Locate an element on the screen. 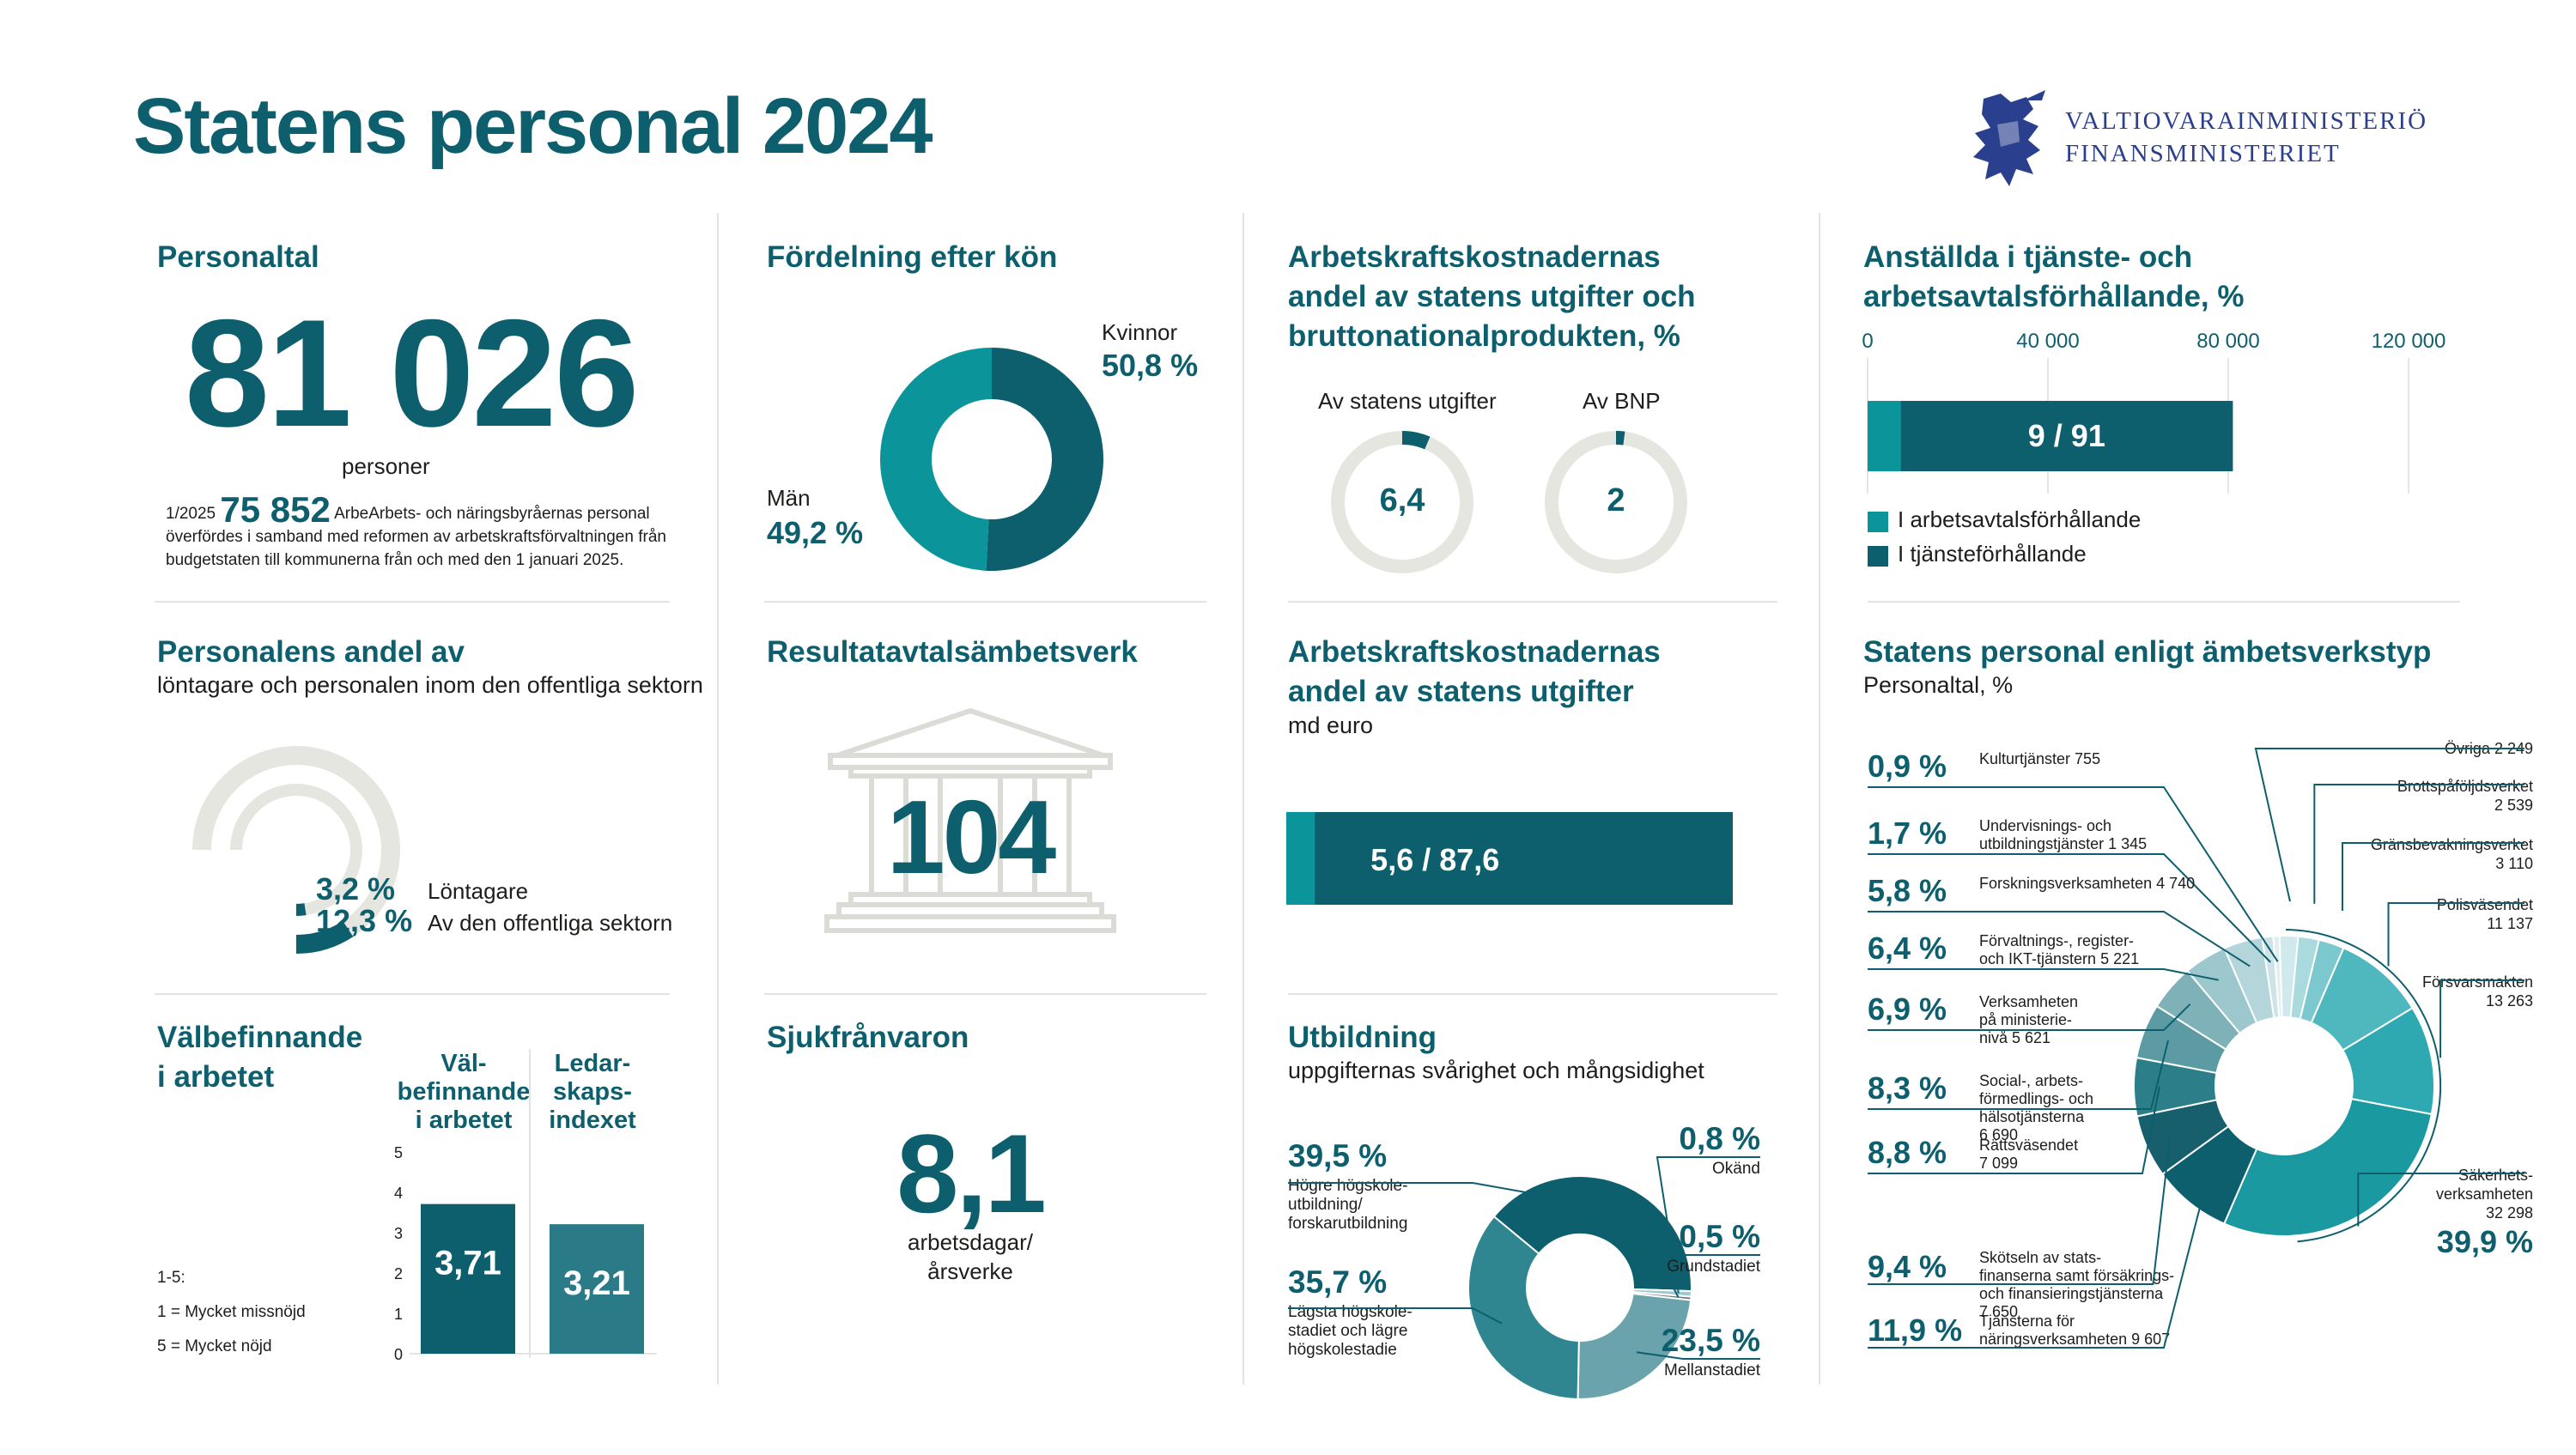  legend-tjanst: I tjänsteförhållande is located at coordinates (1992, 554).